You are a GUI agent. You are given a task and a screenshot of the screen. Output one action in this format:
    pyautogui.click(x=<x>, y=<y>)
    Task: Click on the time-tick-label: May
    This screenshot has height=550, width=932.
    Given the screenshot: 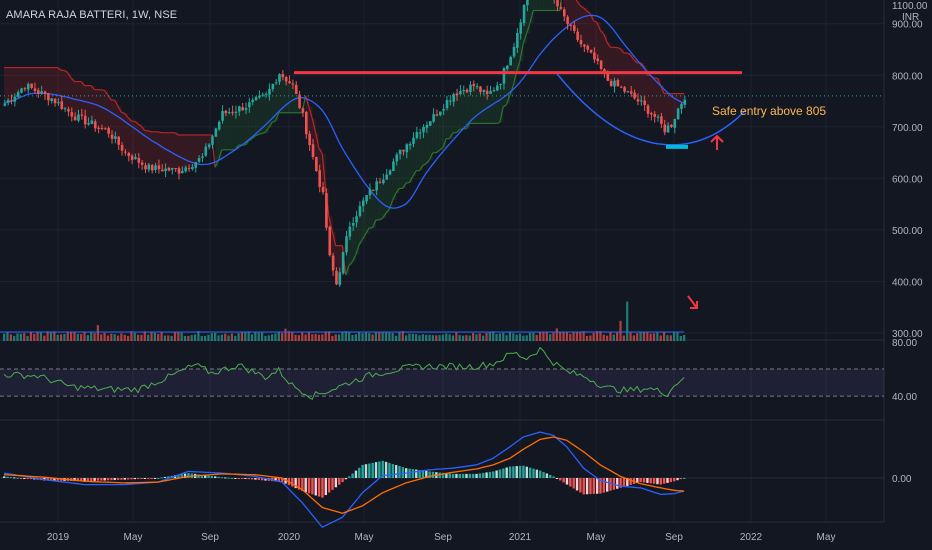 What is the action you would take?
    pyautogui.click(x=826, y=537)
    